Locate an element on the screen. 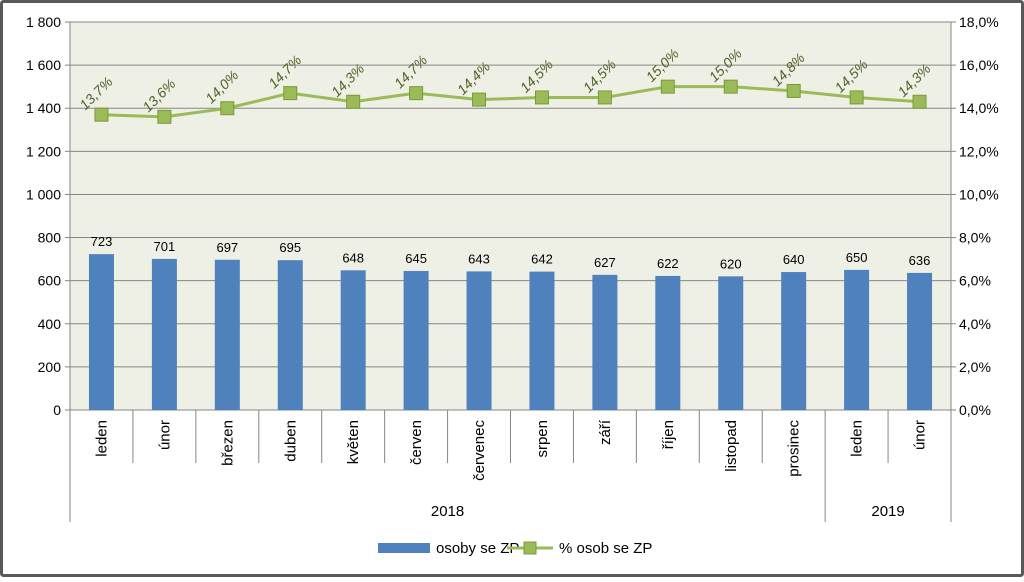 This screenshot has height=582, width=1024. percent-line is located at coordinates (510, 102).